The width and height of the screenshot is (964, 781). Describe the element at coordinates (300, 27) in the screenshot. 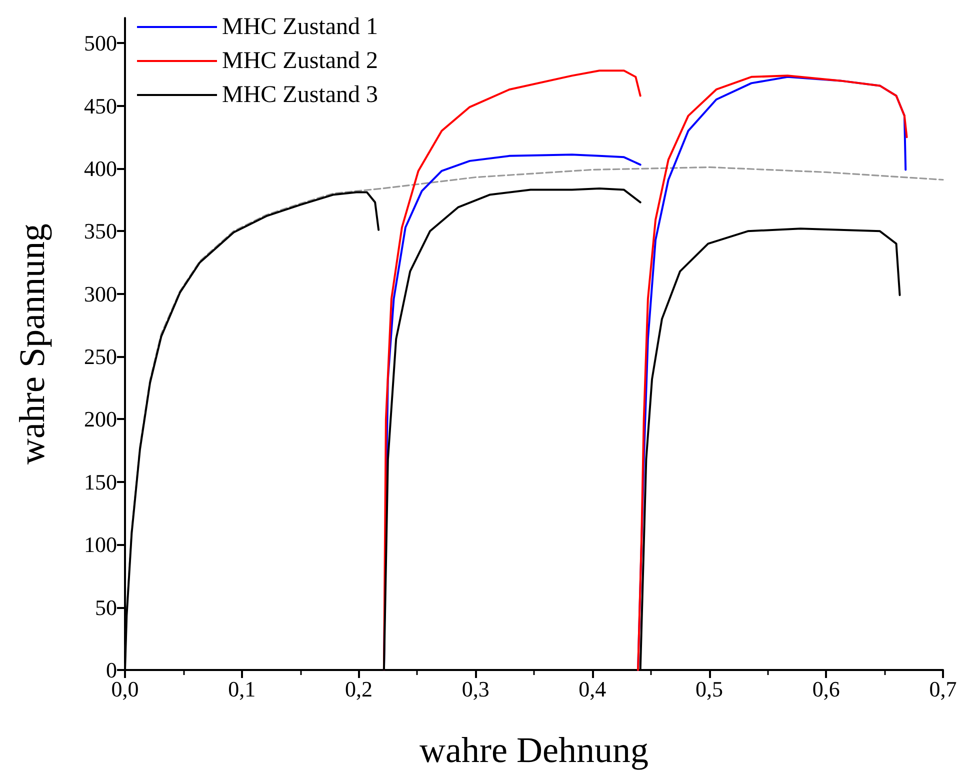

I see `legend-label: MHC Zustand 1` at that location.